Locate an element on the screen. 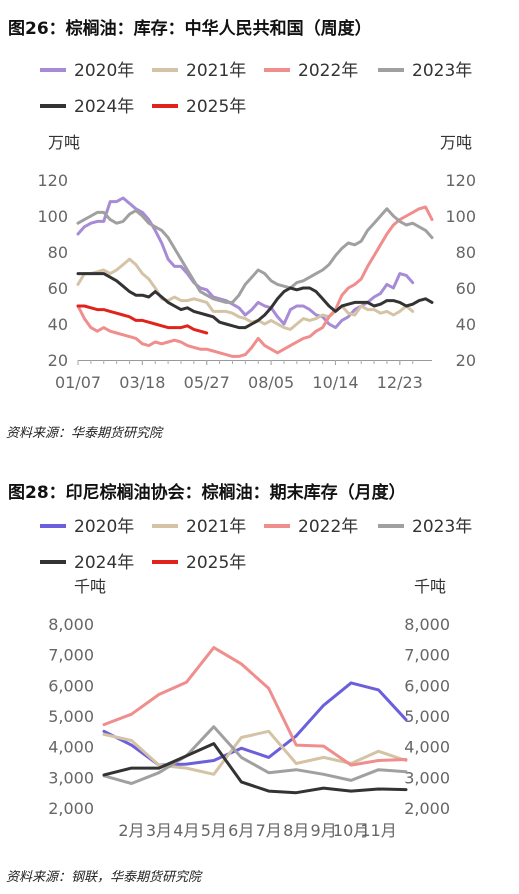 The height and width of the screenshot is (894, 519). x-tick-label: 12/23 is located at coordinates (400, 382).